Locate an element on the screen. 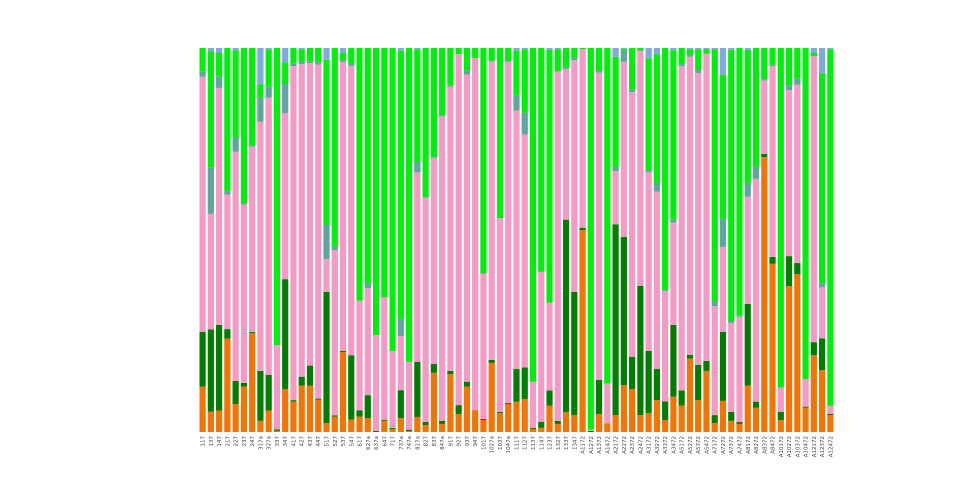  bar-segment-737a-s2 is located at coordinates (400, 404).